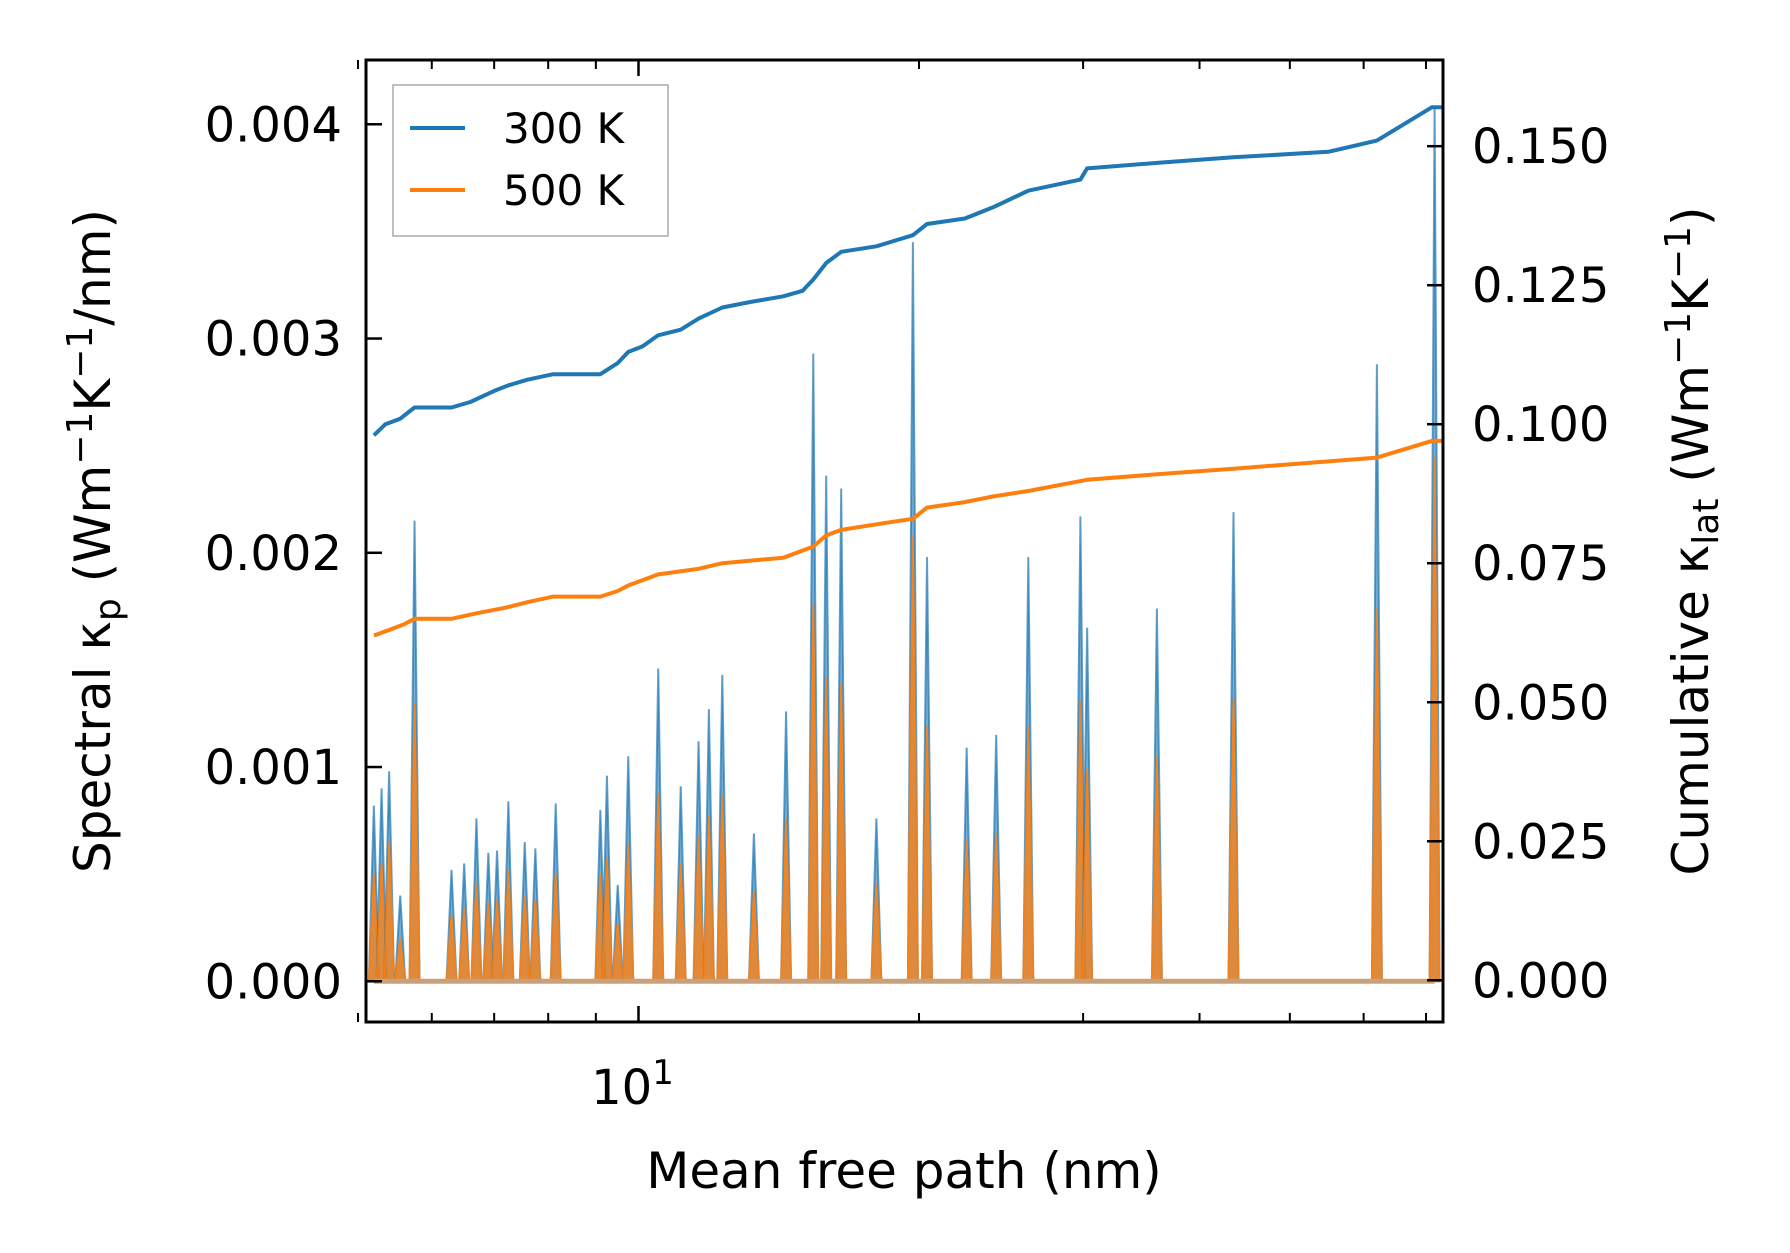  What do you see at coordinates (93, 532) in the screenshot?
I see `y-left-label-unit-a: (Wm` at bounding box center [93, 532].